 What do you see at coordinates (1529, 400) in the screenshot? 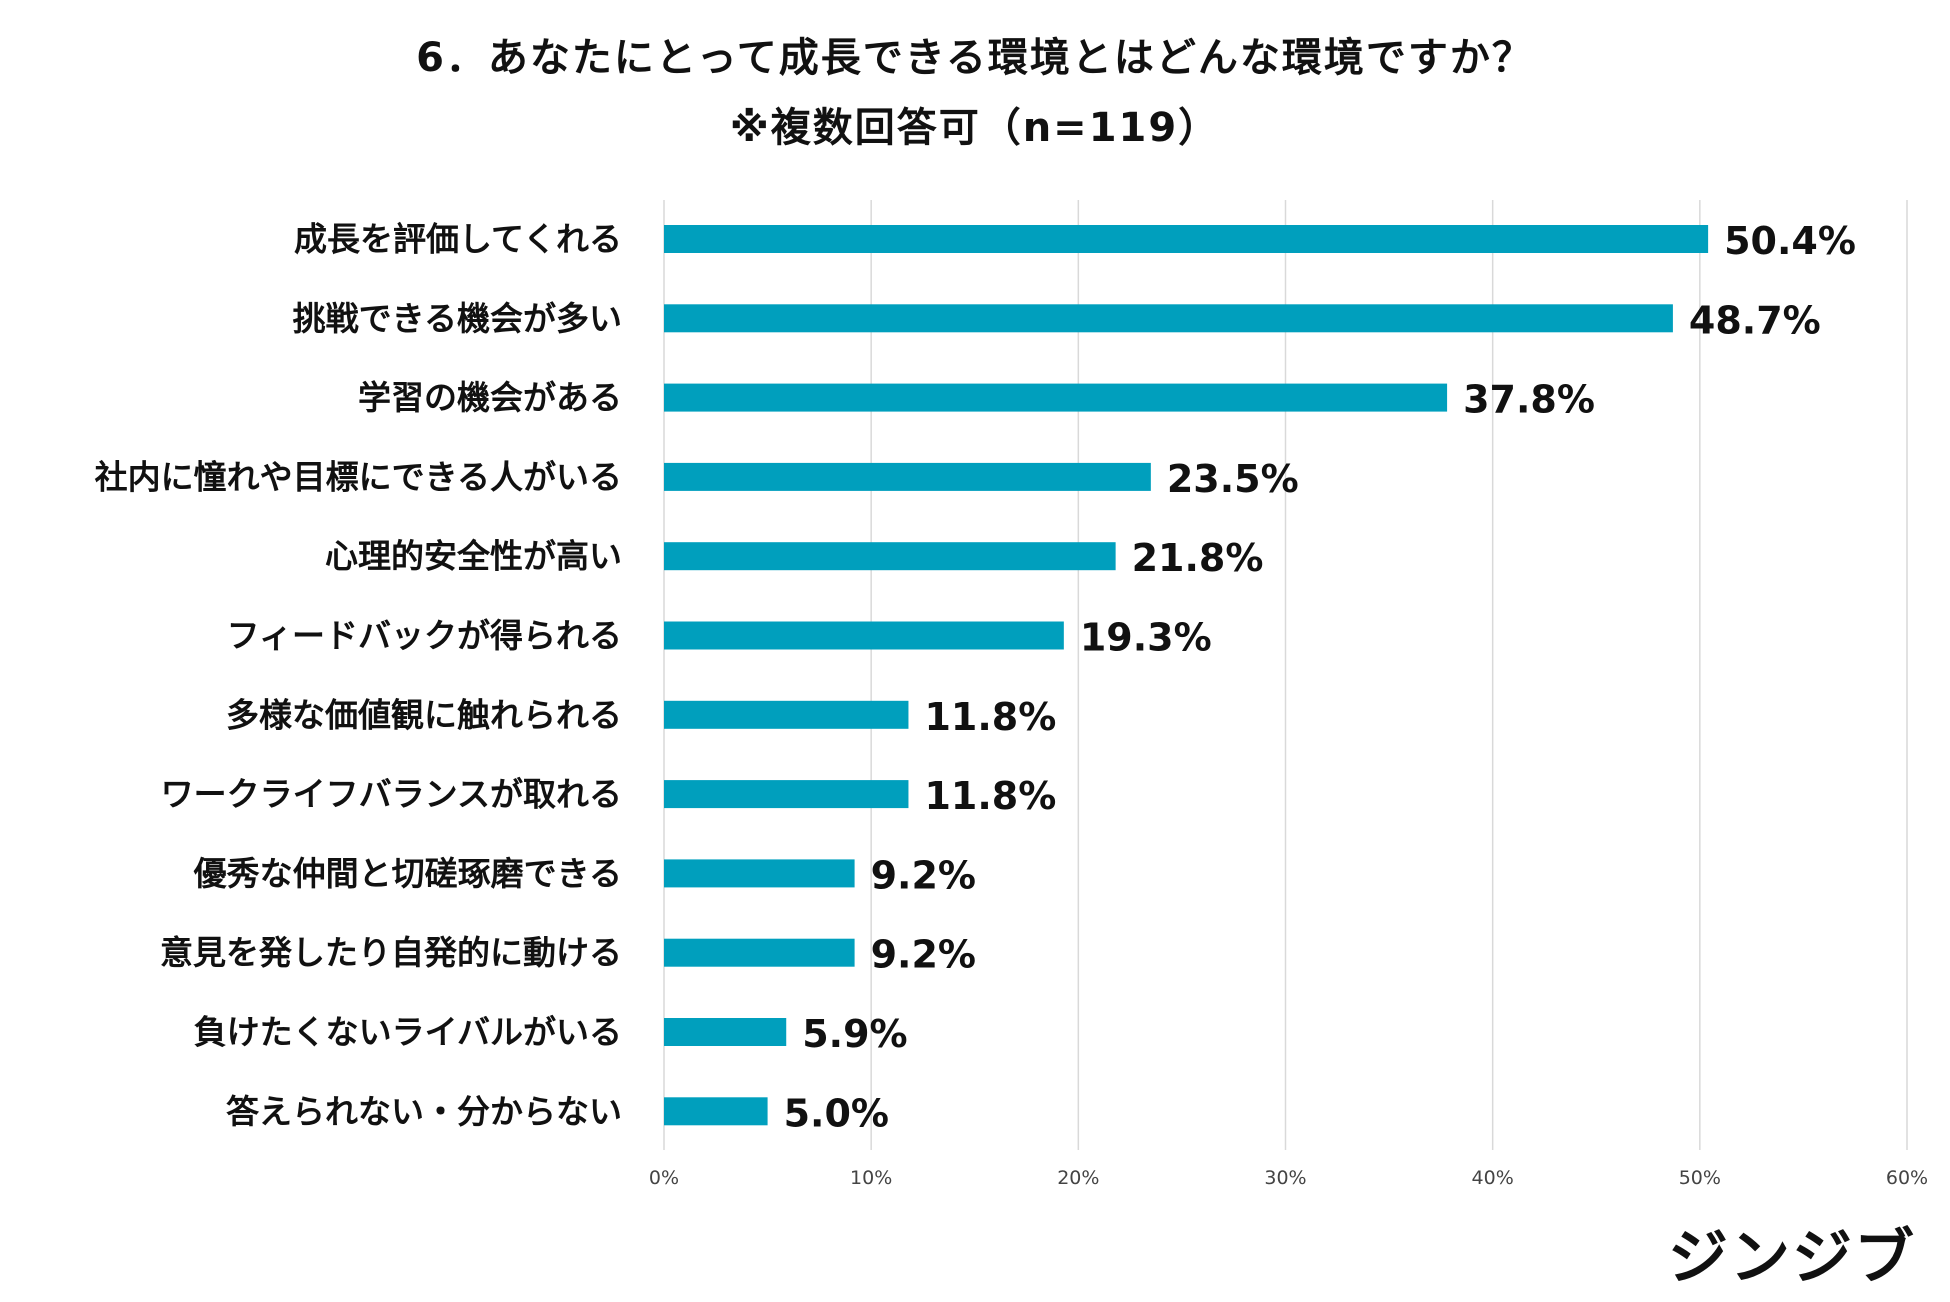
I see `value-label: 37.8%` at bounding box center [1529, 400].